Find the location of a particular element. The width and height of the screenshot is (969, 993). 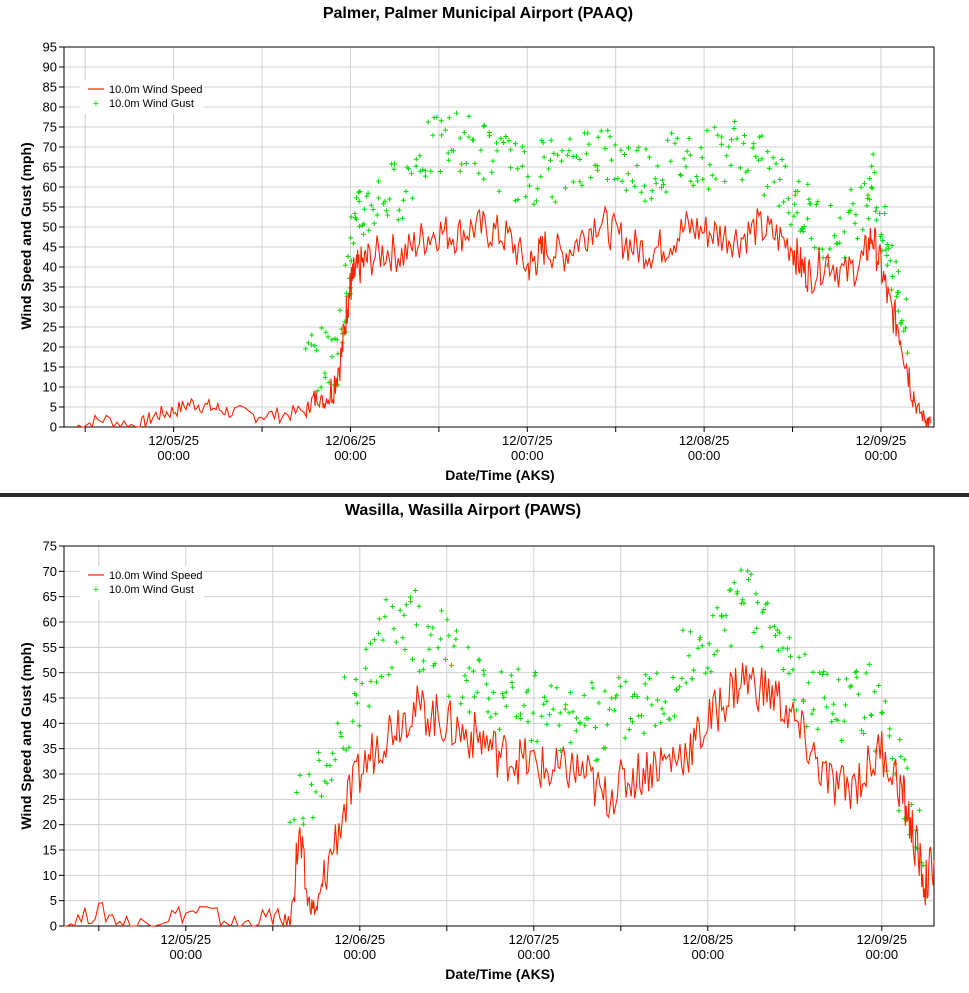

y-tick-label: 65 is located at coordinates (50, 596).